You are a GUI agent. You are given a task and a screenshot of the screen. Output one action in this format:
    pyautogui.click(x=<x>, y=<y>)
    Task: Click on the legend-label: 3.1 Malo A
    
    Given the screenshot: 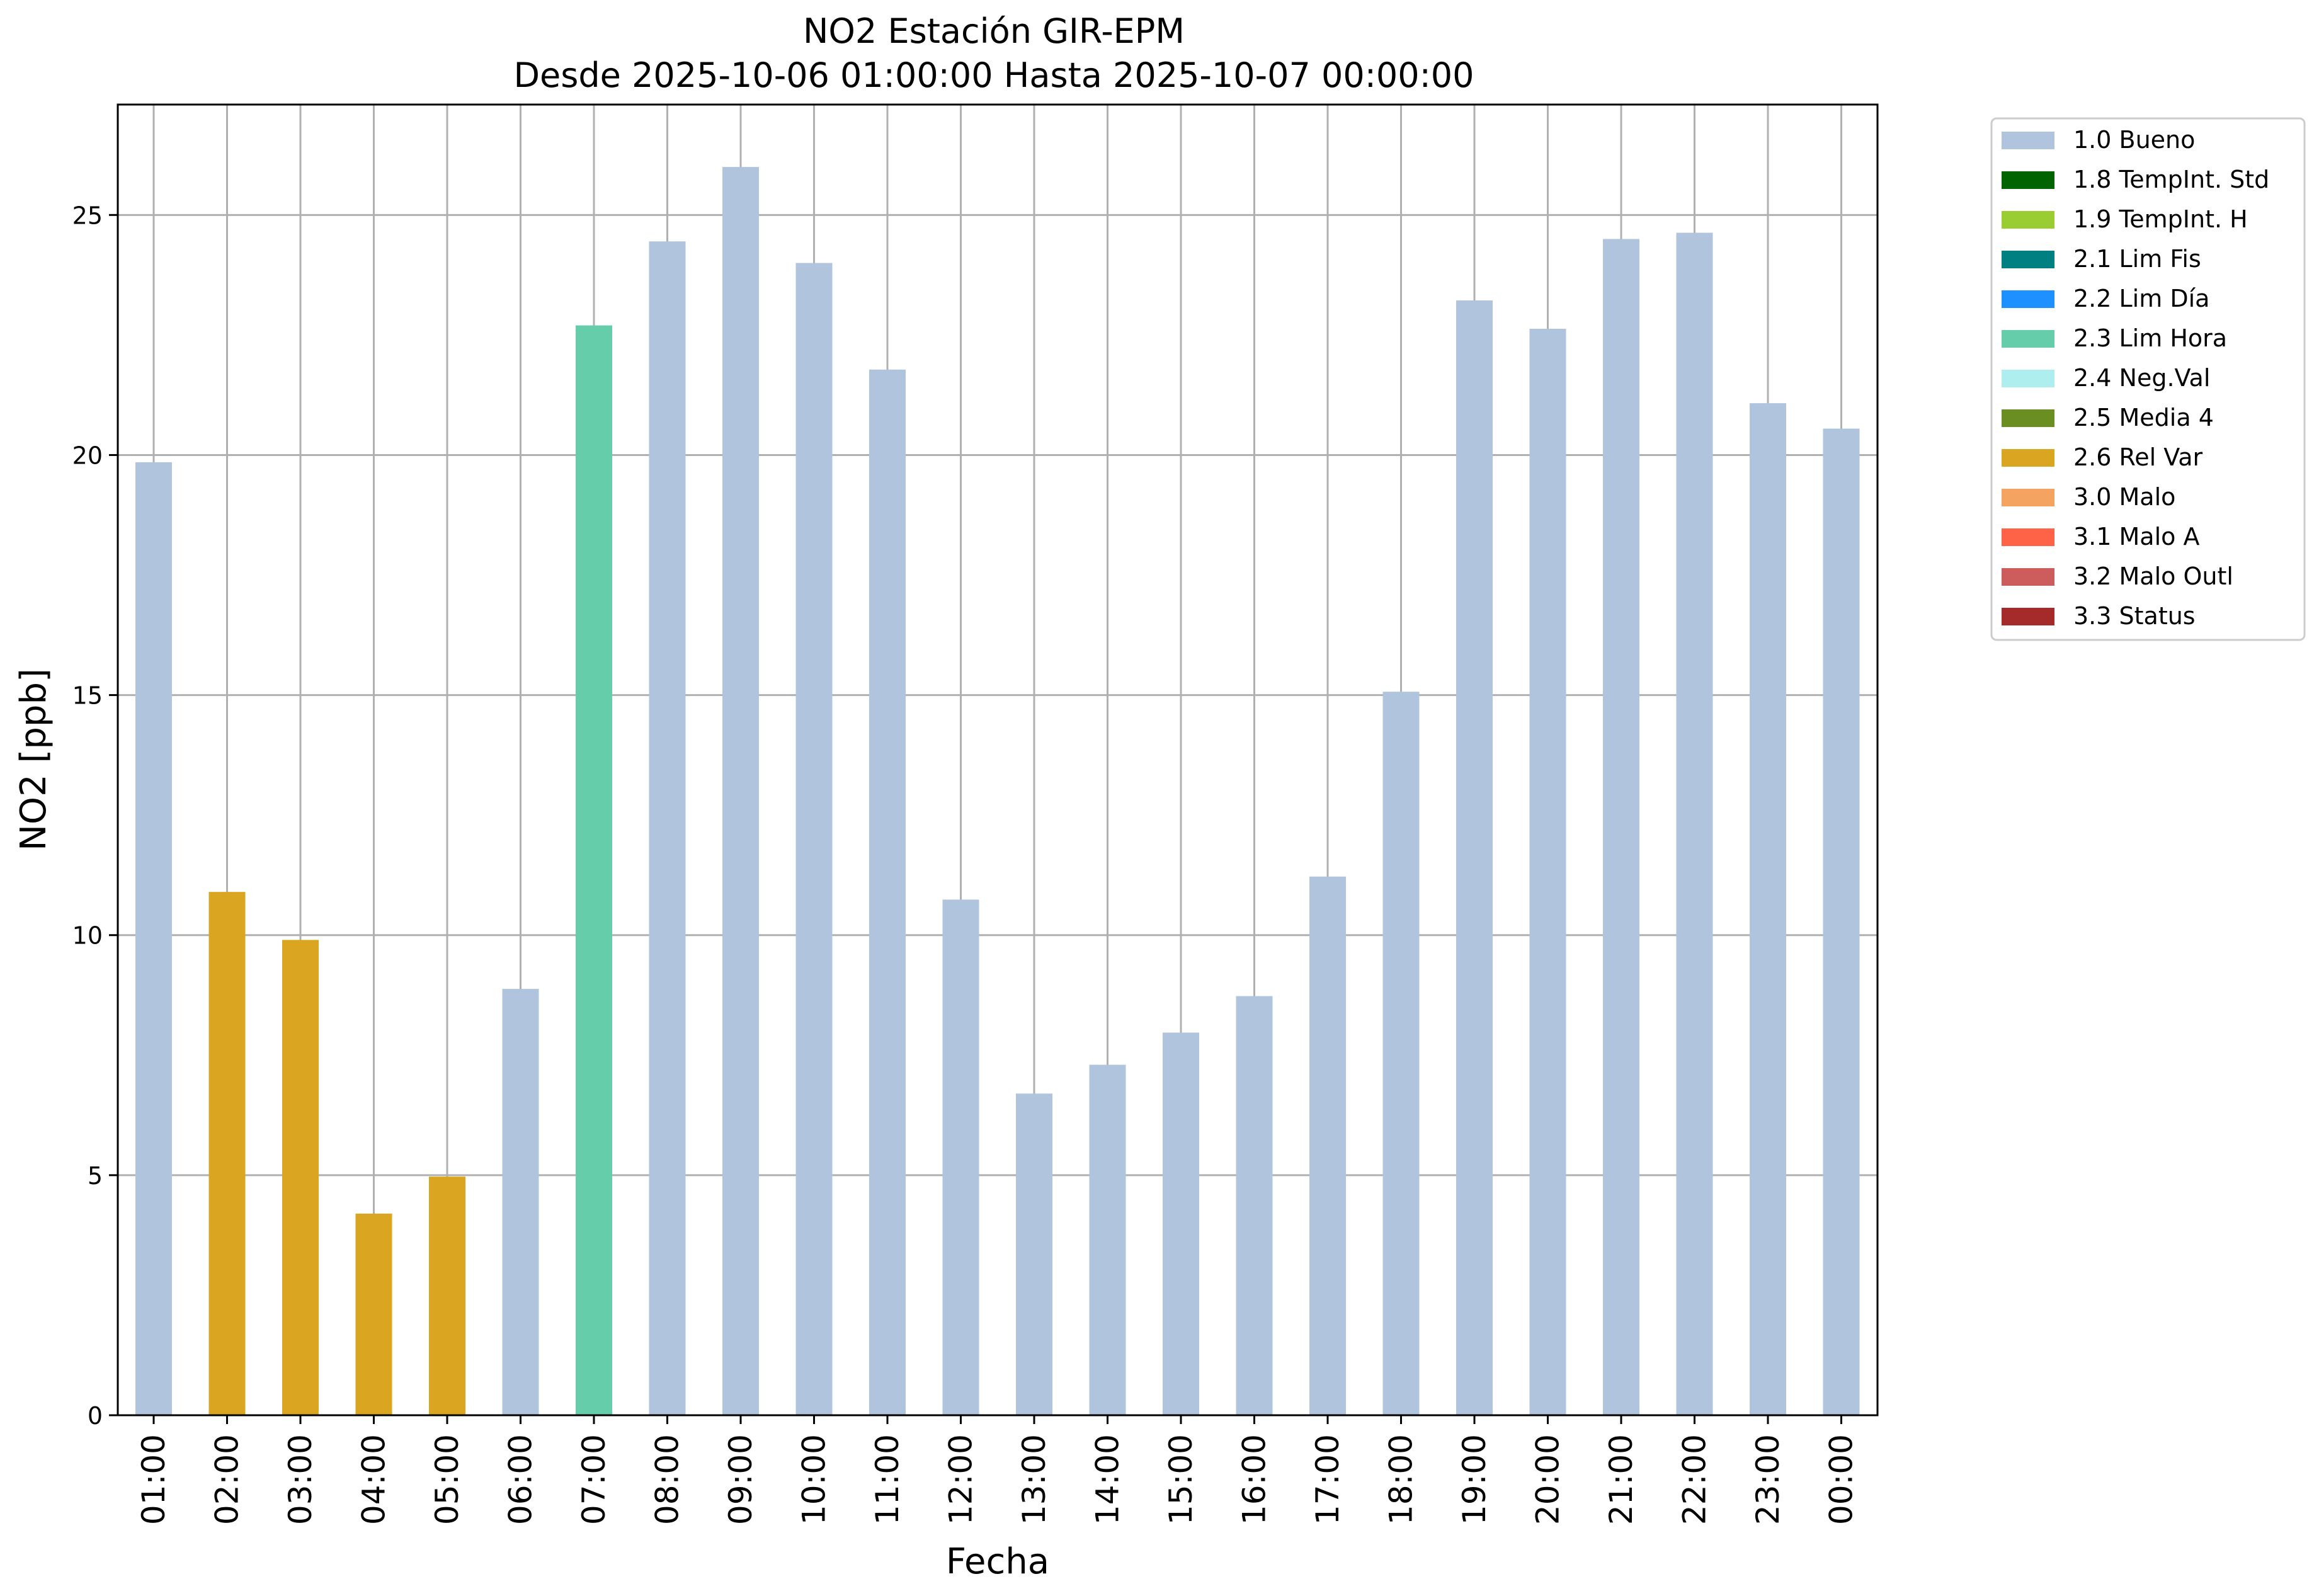 What is the action you would take?
    pyautogui.click(x=2136, y=536)
    